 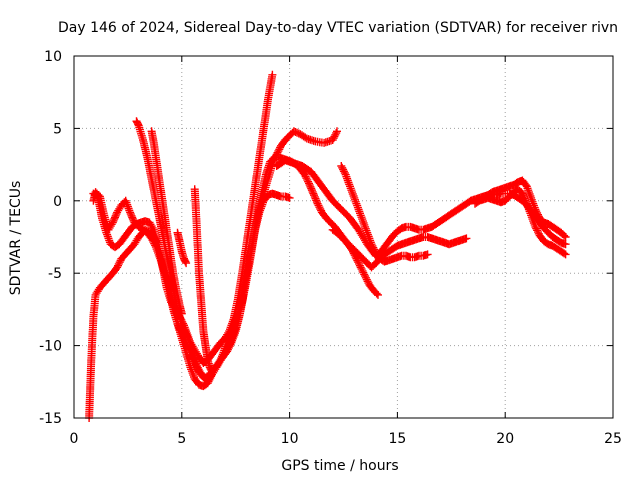 What do you see at coordinates (16, 238) in the screenshot?
I see `y-axis-label: SDTVAR / TECUs` at bounding box center [16, 238].